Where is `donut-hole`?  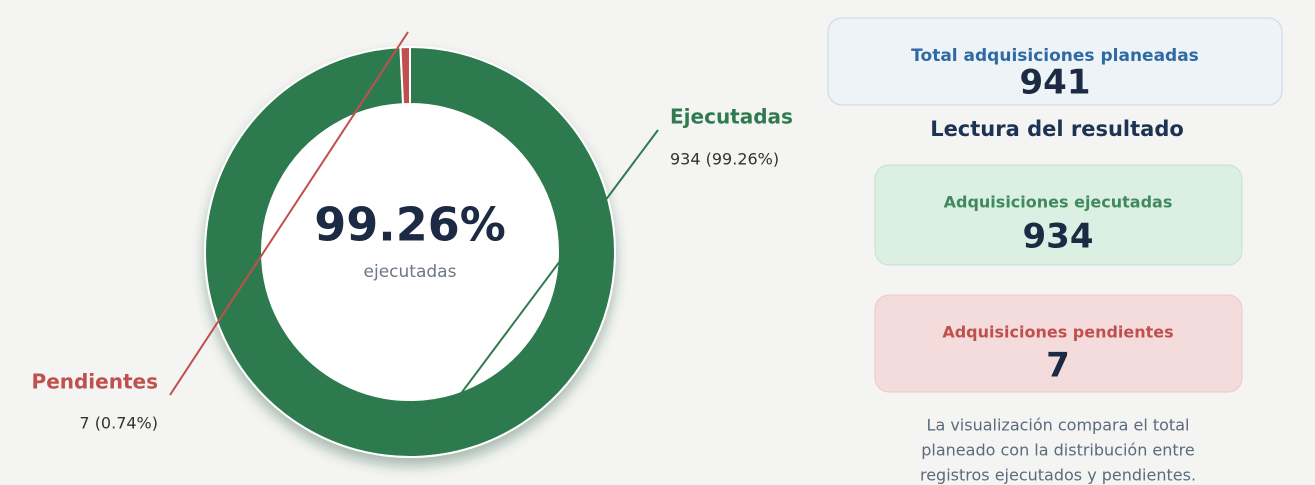 donut-hole is located at coordinates (410, 252).